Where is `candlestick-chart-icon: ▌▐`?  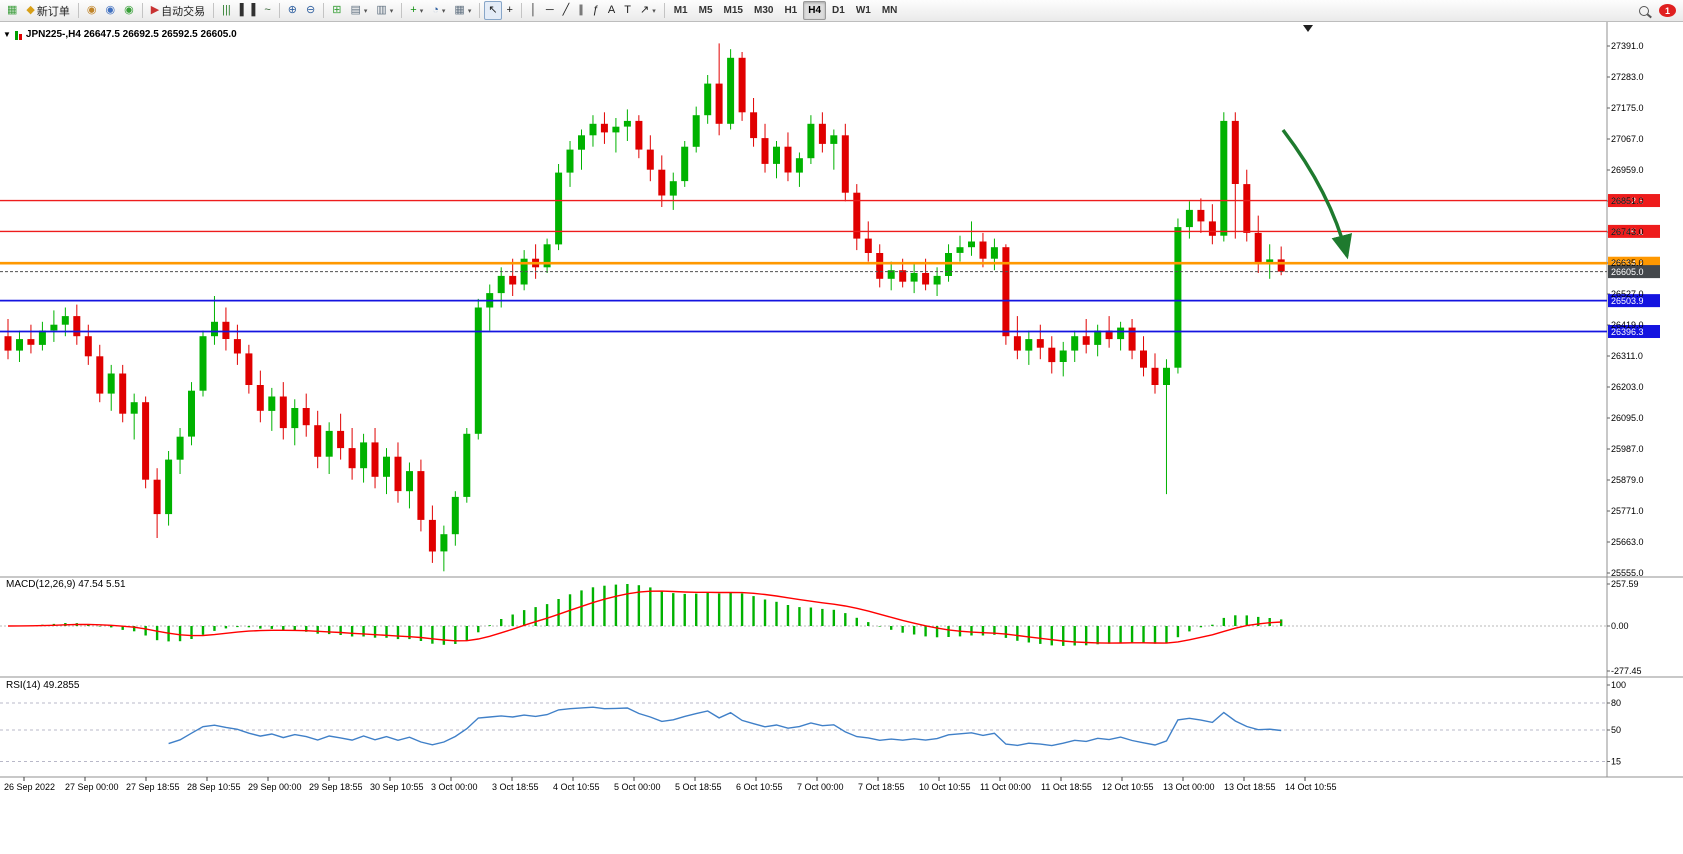
candlestick-chart-icon: ▌▐ is located at coordinates (247, 10).